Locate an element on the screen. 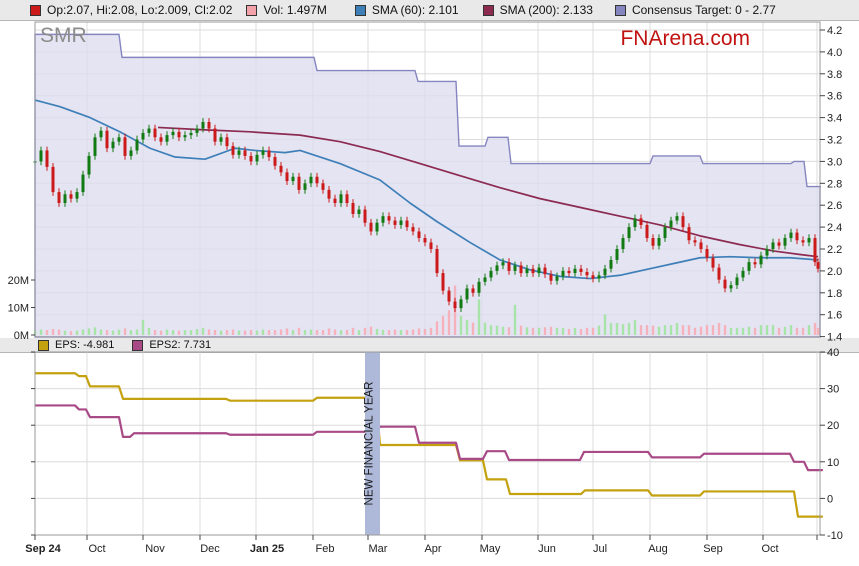 This screenshot has width=859, height=566. price-axis-label: 4.2 is located at coordinates (834, 31).